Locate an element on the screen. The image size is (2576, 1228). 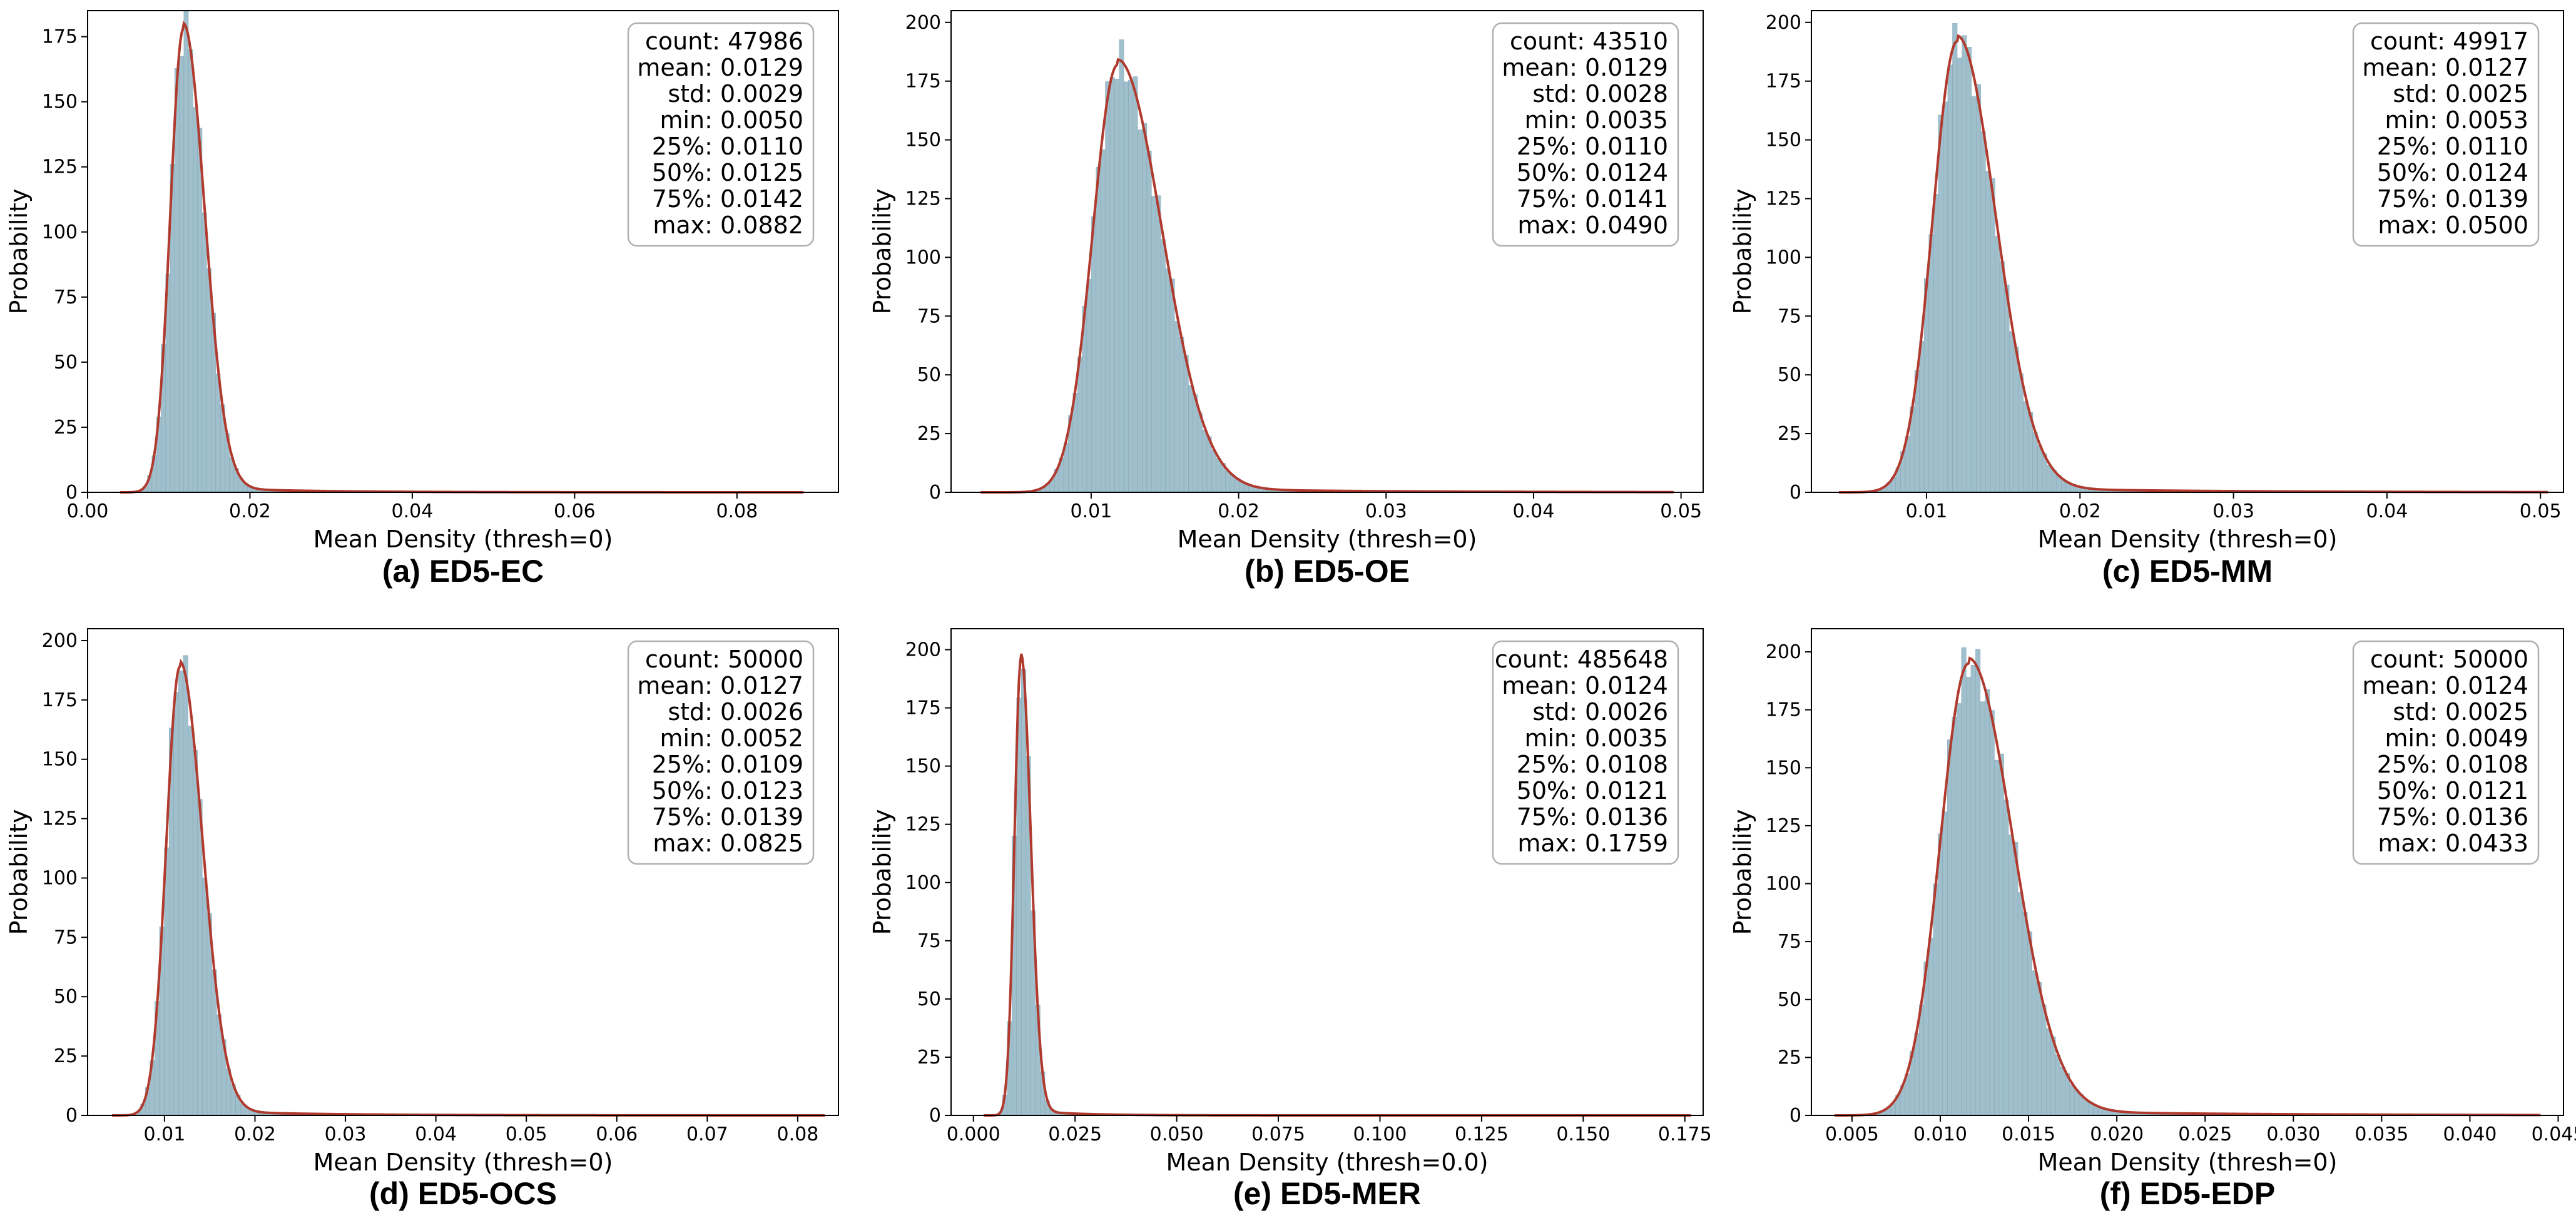
stats-line: mean: 0.0129 is located at coordinates (1585, 67).